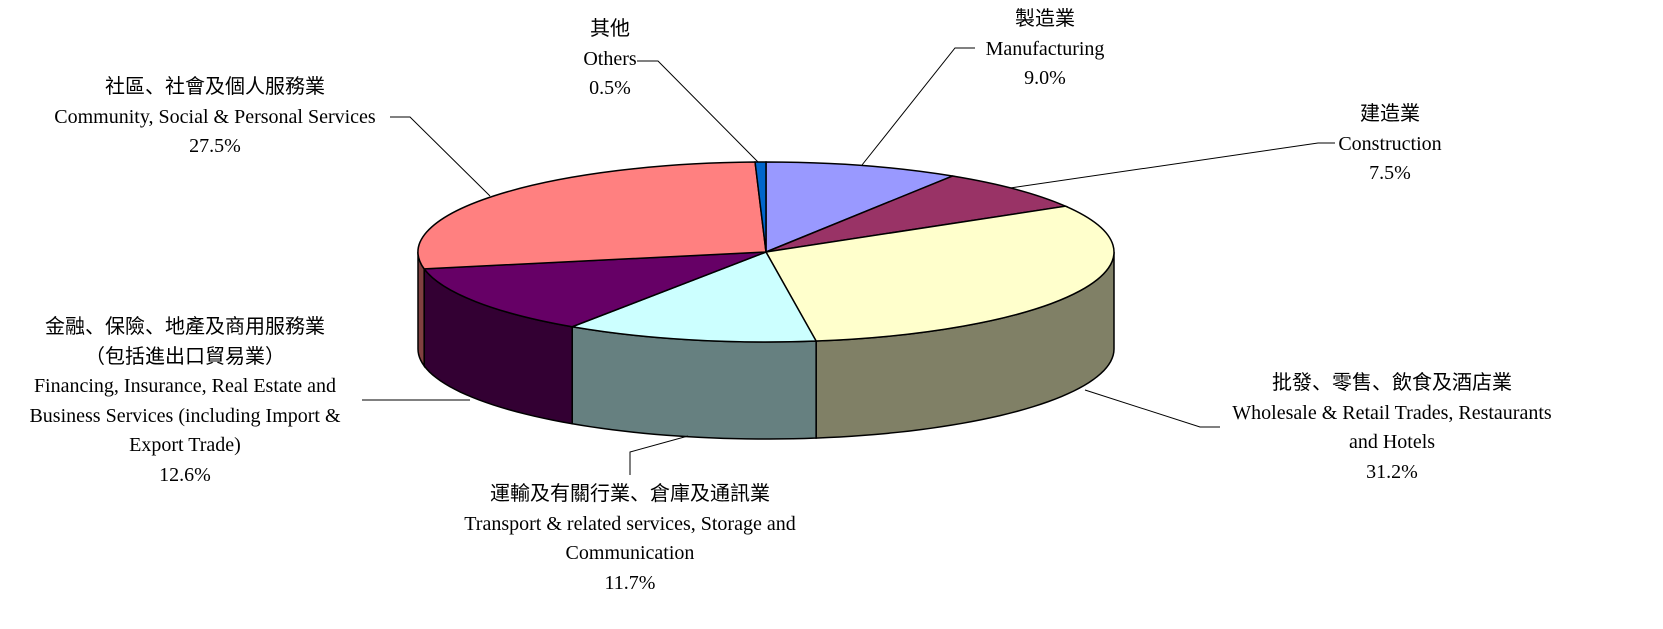  I want to click on label-zh: 批發、零售、飲食及酒店業, so click(1392, 383).